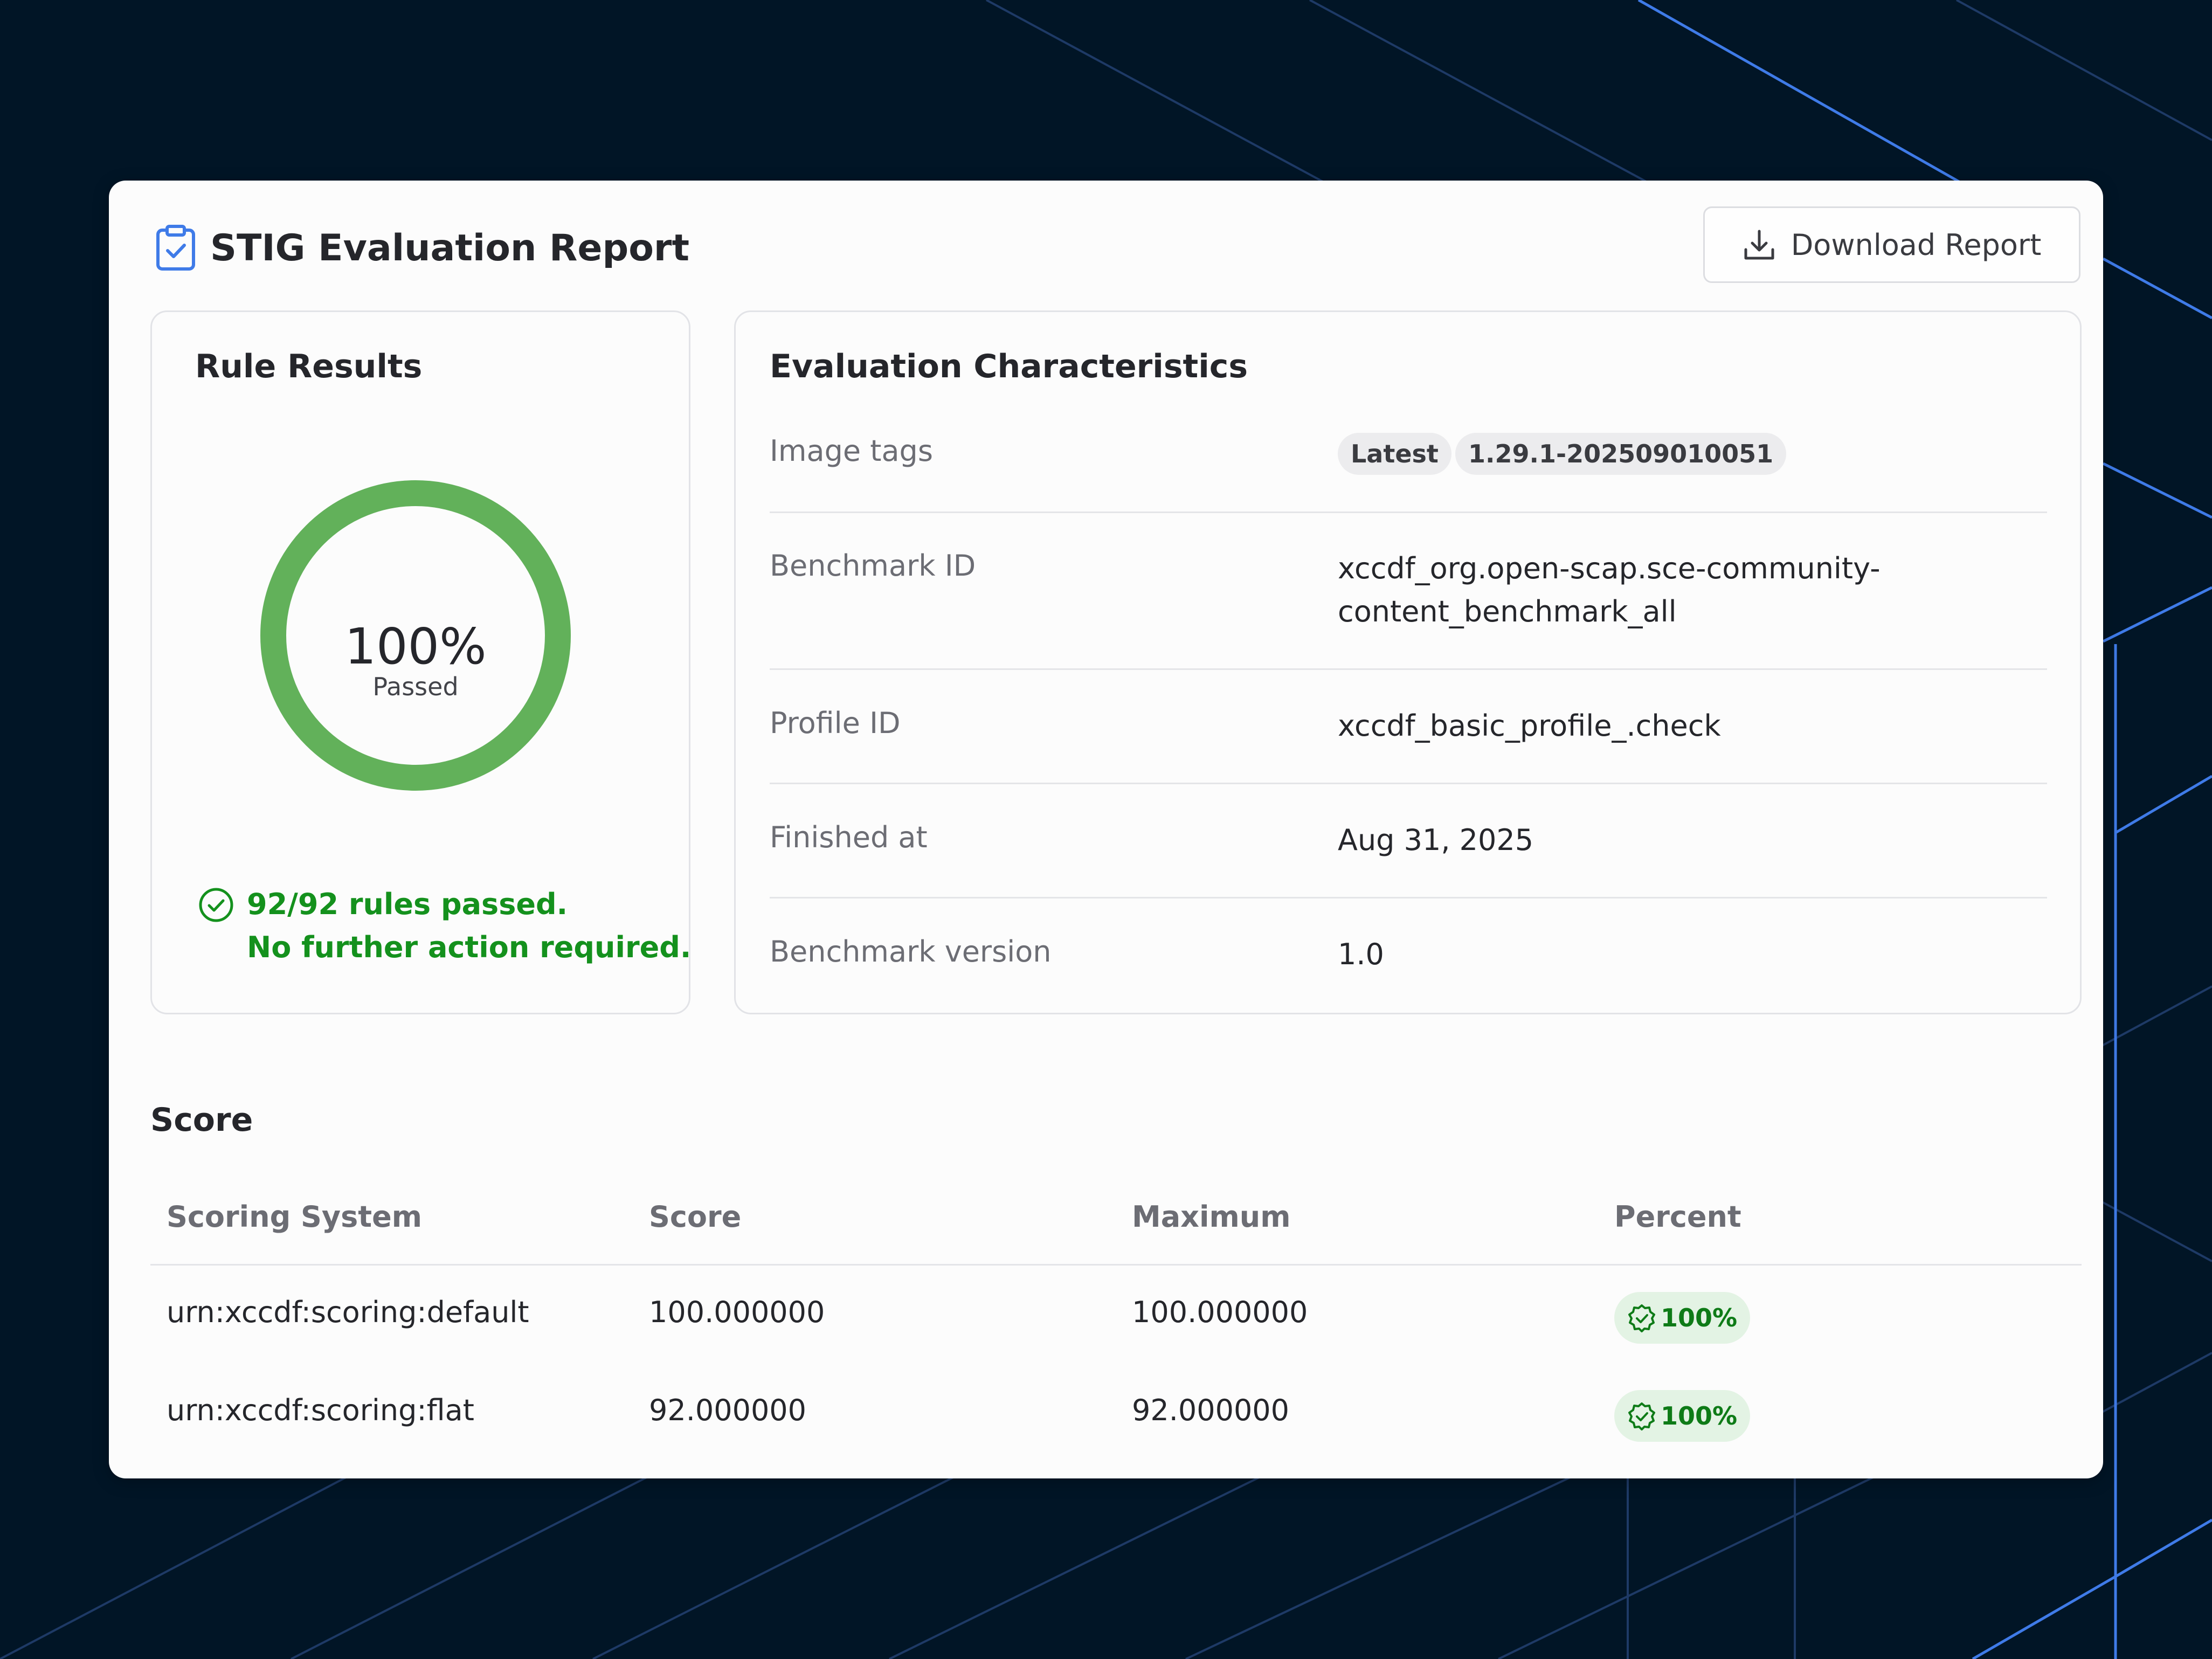 The height and width of the screenshot is (1659, 2212). What do you see at coordinates (1507, 611) in the screenshot?
I see `benchmark-id-value-line2: content_benchmark_all` at bounding box center [1507, 611].